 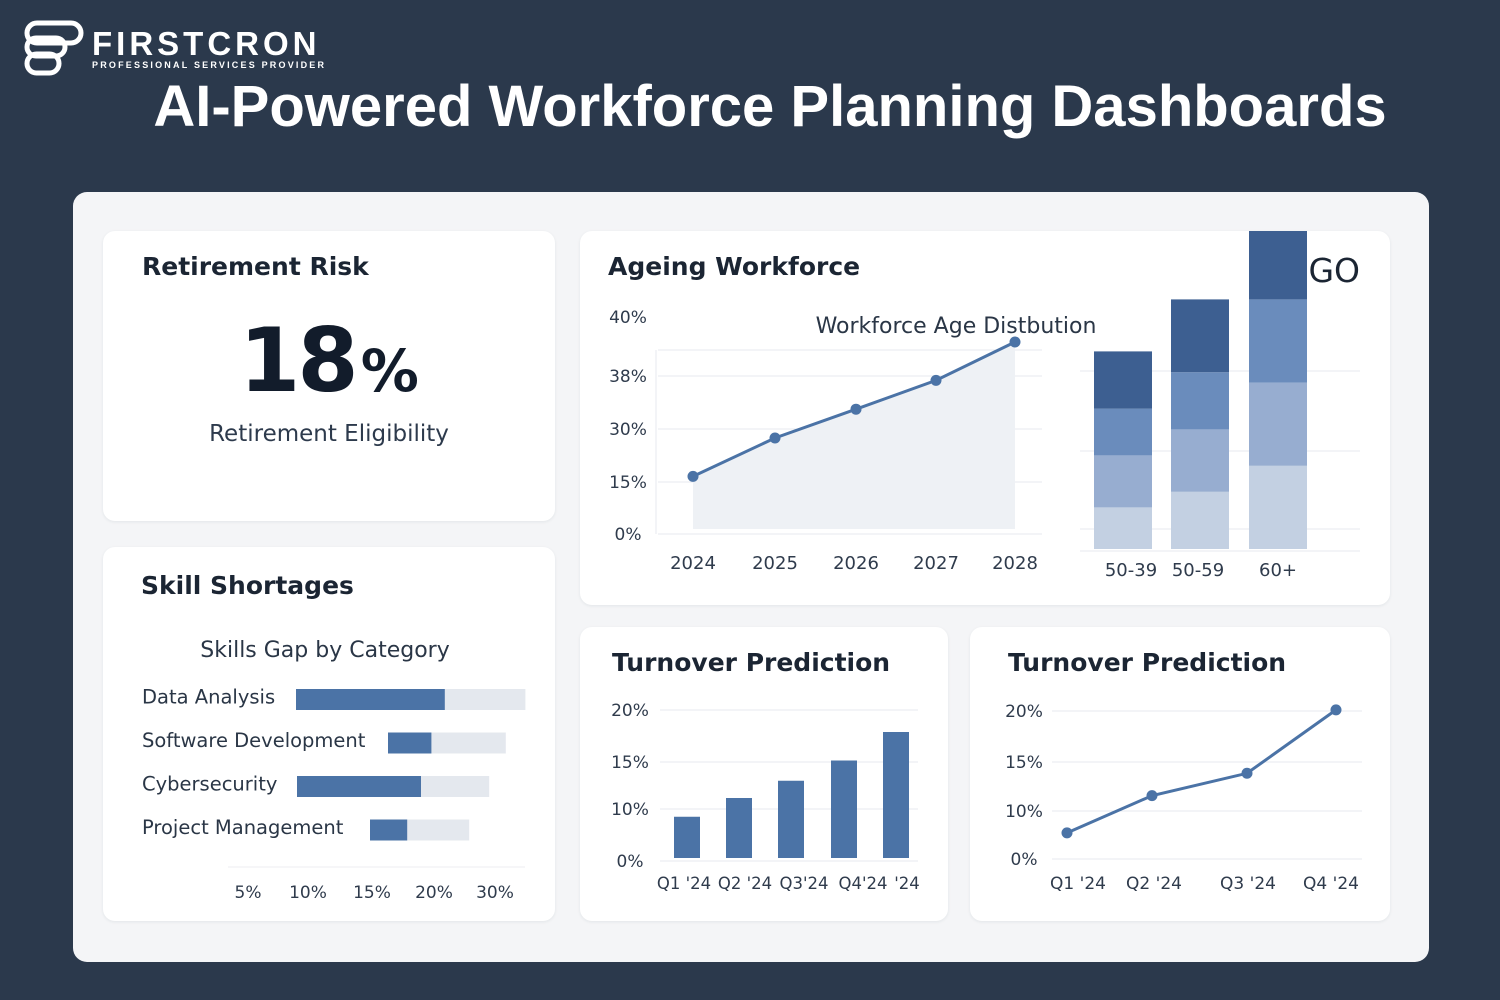 What do you see at coordinates (956, 326) in the screenshot?
I see `chart-title: Workforce Age Distbution` at bounding box center [956, 326].